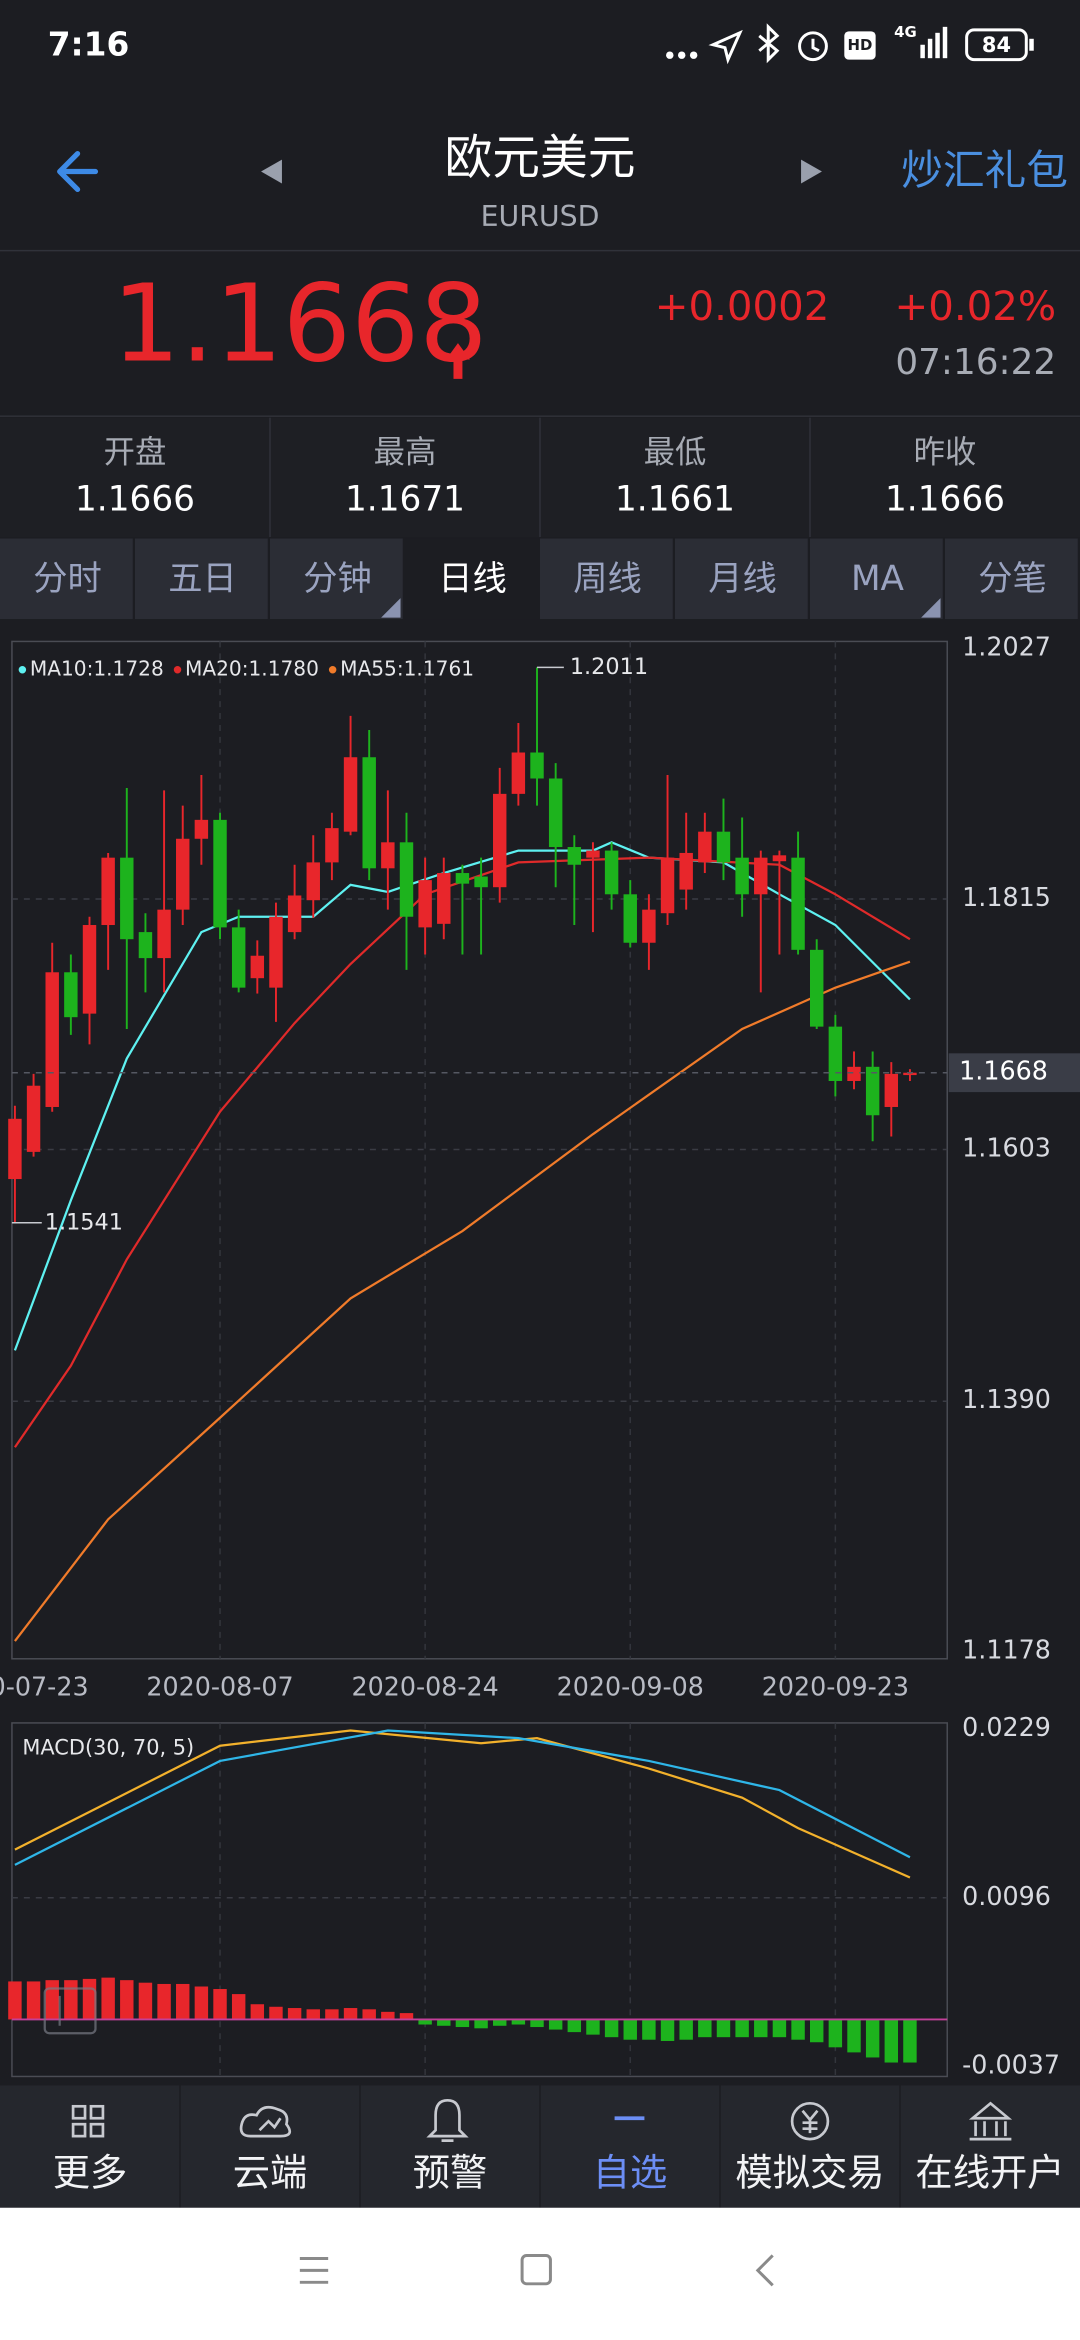  I want to click on x-tick-label: 2020-09-23, so click(835, 1687).